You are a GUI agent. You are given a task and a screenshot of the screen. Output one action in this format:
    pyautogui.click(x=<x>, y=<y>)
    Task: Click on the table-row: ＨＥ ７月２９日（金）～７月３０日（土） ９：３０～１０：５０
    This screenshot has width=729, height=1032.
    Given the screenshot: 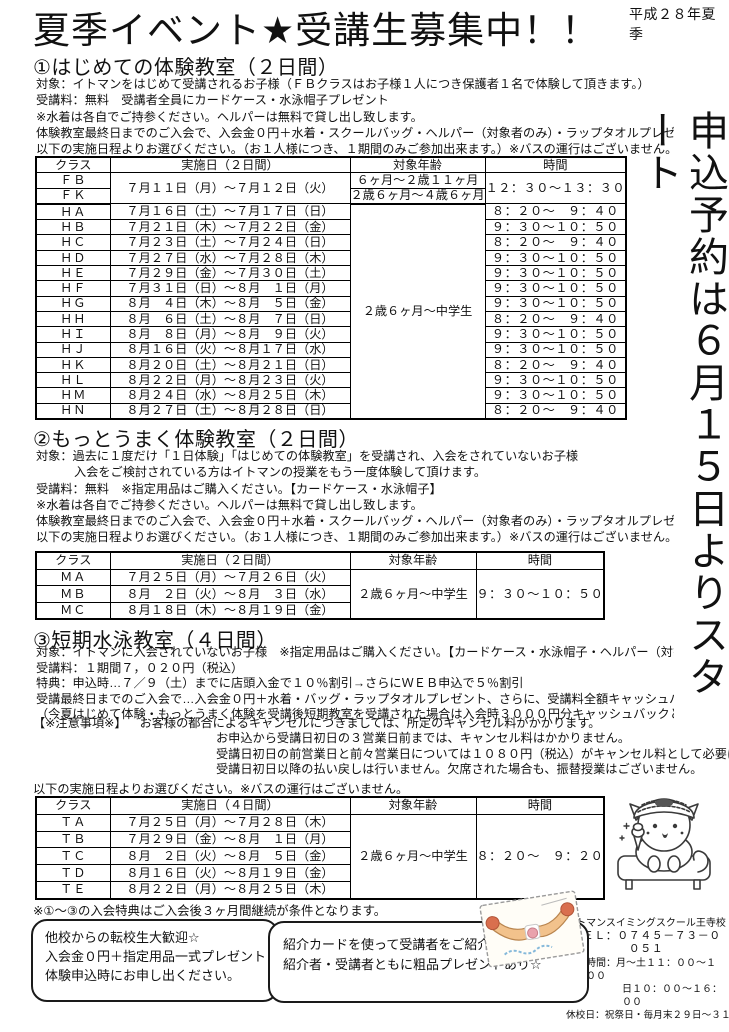 What is the action you would take?
    pyautogui.click(x=331, y=273)
    